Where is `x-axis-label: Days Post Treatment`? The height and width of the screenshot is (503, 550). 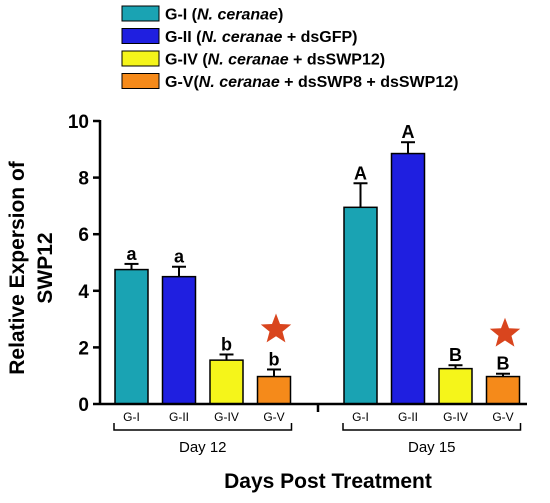
x-axis-label: Days Post Treatment is located at coordinates (328, 481).